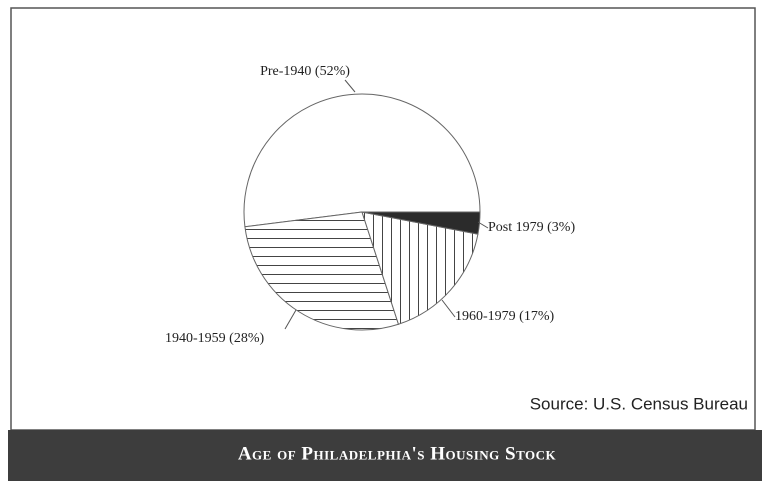 This screenshot has width=762, height=481. Describe the element at coordinates (504, 316) in the screenshot. I see `slice-label: 1960-1979 (17%)` at that location.